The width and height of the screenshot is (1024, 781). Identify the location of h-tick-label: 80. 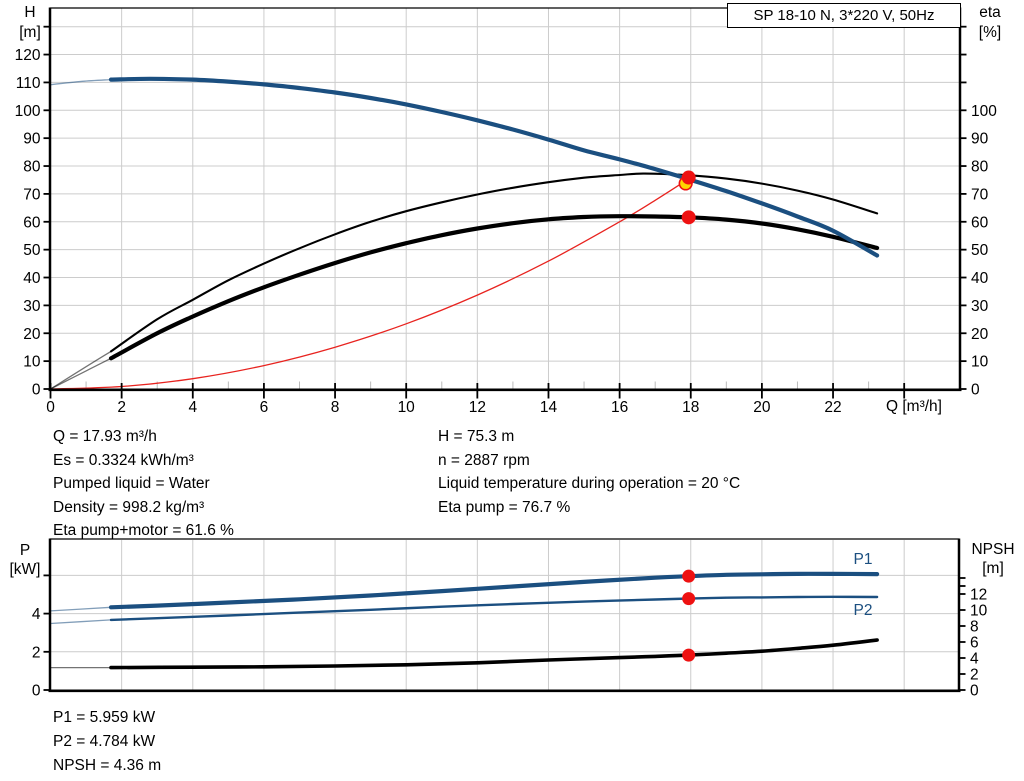
(32, 167).